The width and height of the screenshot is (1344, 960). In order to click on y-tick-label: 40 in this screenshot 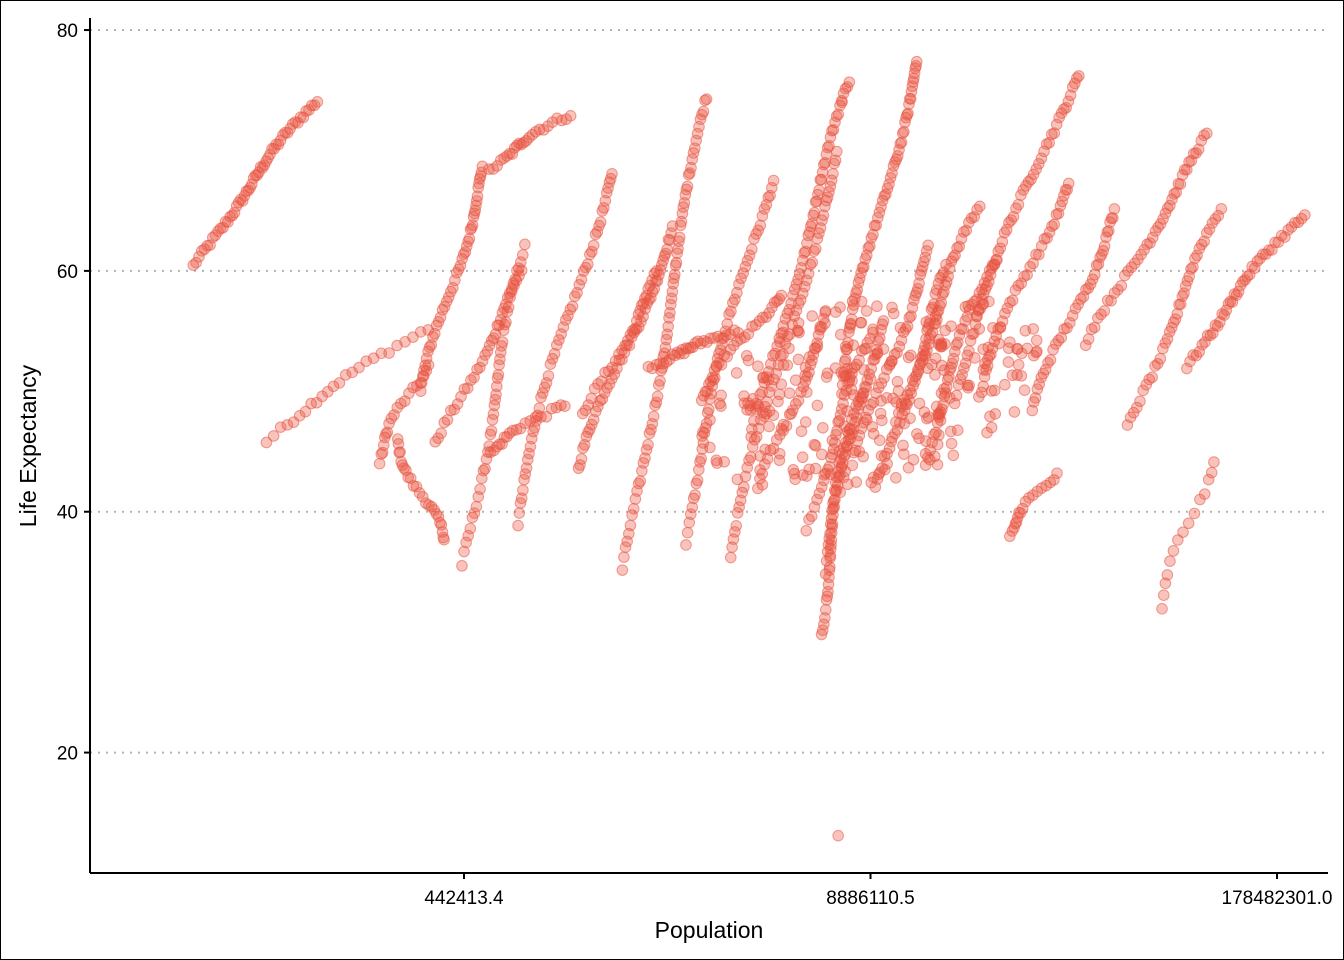, I will do `click(67, 513)`.